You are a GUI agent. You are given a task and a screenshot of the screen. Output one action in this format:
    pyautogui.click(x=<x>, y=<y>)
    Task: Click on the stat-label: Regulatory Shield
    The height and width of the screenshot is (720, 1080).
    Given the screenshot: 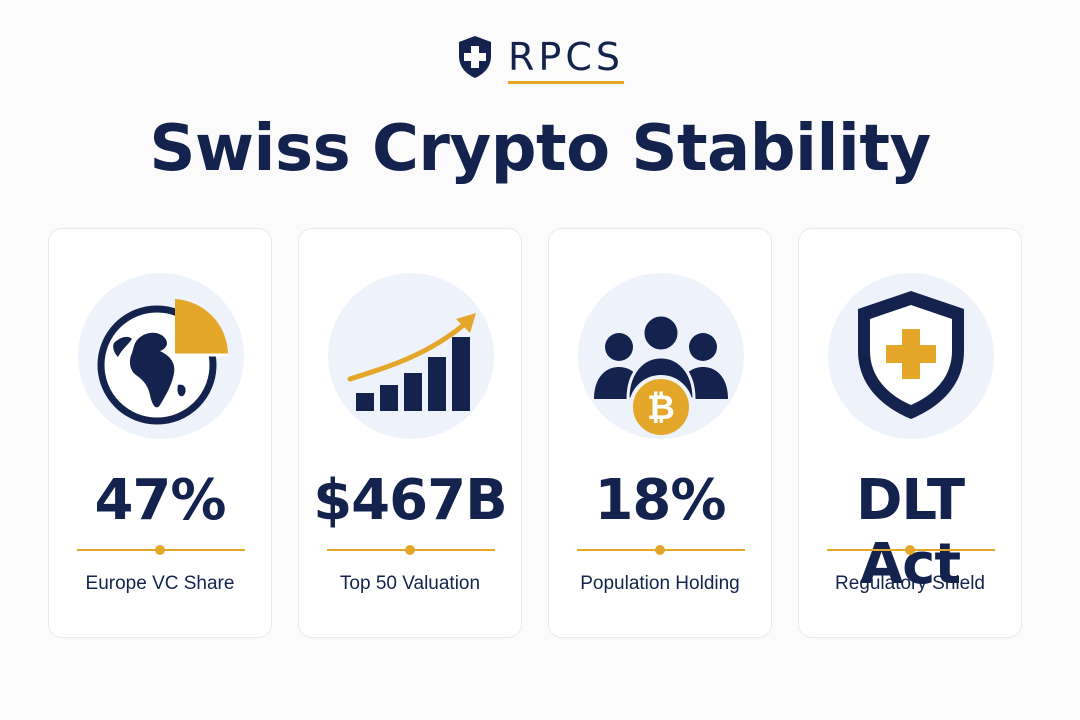 What is the action you would take?
    pyautogui.click(x=910, y=583)
    